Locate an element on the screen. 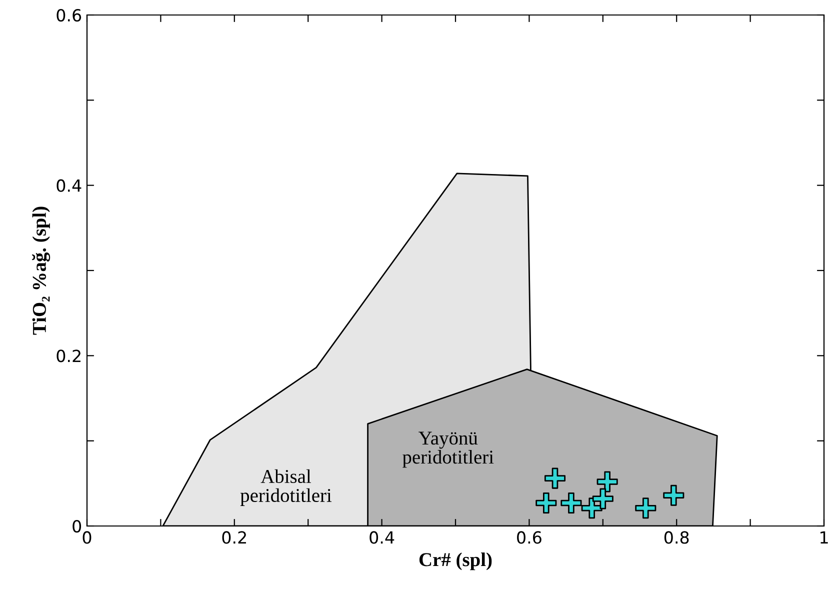  y-tick-label: 0.2 is located at coordinates (68, 356).